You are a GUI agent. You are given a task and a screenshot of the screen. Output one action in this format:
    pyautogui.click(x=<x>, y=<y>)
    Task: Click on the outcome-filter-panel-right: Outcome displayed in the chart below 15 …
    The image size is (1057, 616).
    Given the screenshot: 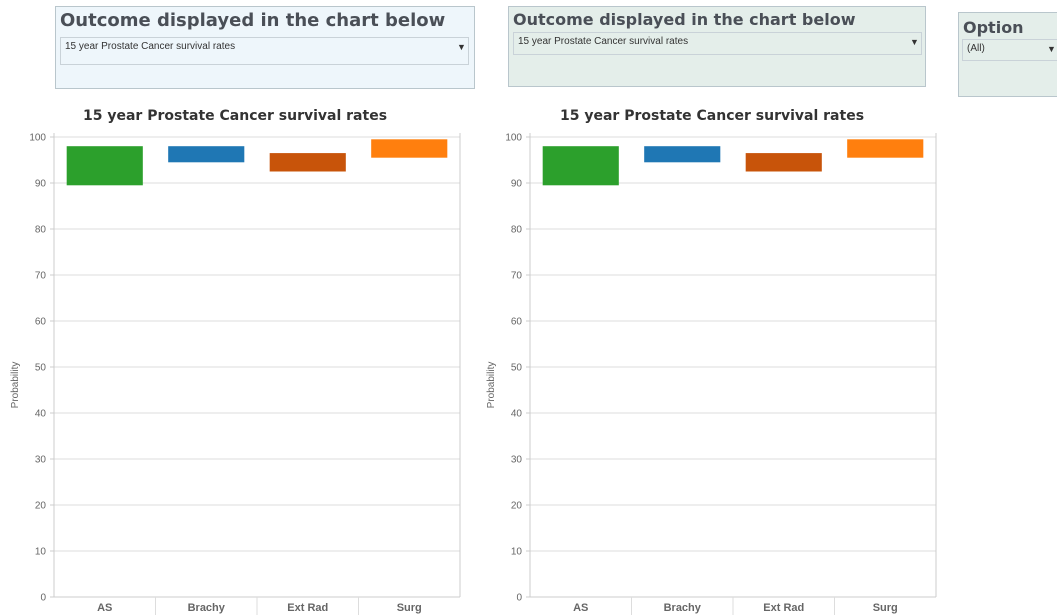 What is the action you would take?
    pyautogui.click(x=717, y=46)
    